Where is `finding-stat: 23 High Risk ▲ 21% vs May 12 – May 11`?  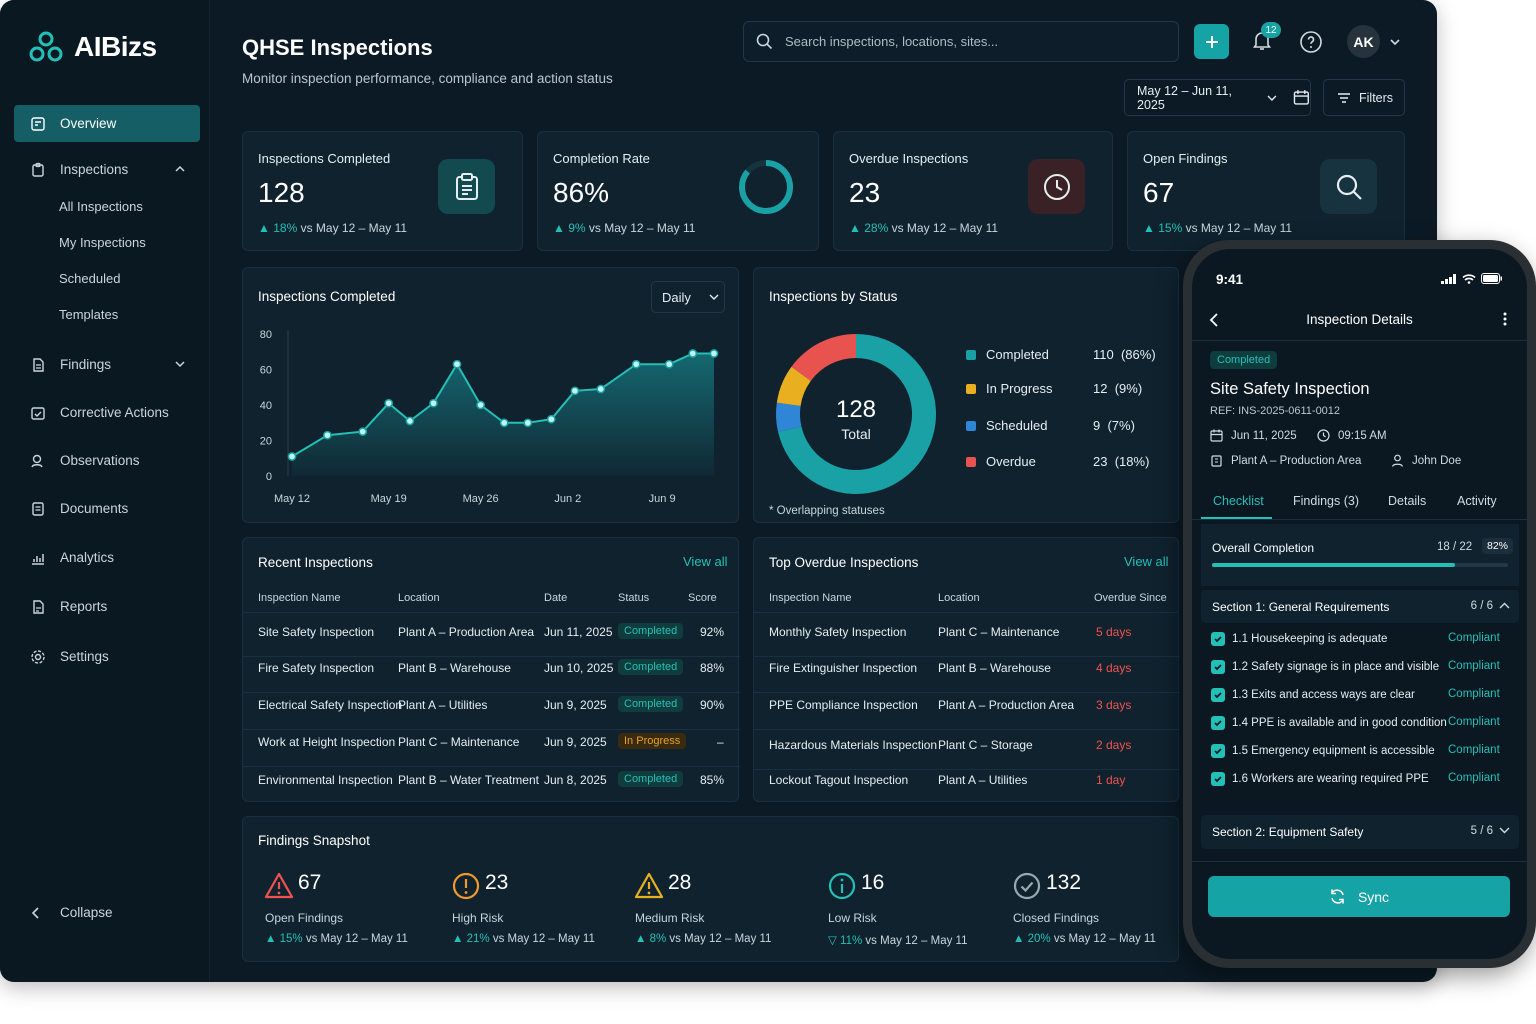 finding-stat: 23 High Risk ▲ 21% vs May 12 – May 11 is located at coordinates (535, 912).